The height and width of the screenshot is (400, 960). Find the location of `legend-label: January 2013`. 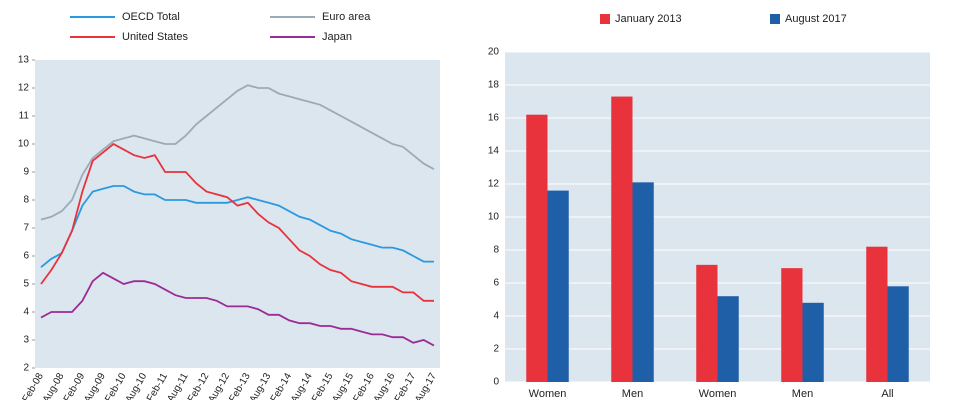

legend-label: January 2013 is located at coordinates (648, 19).